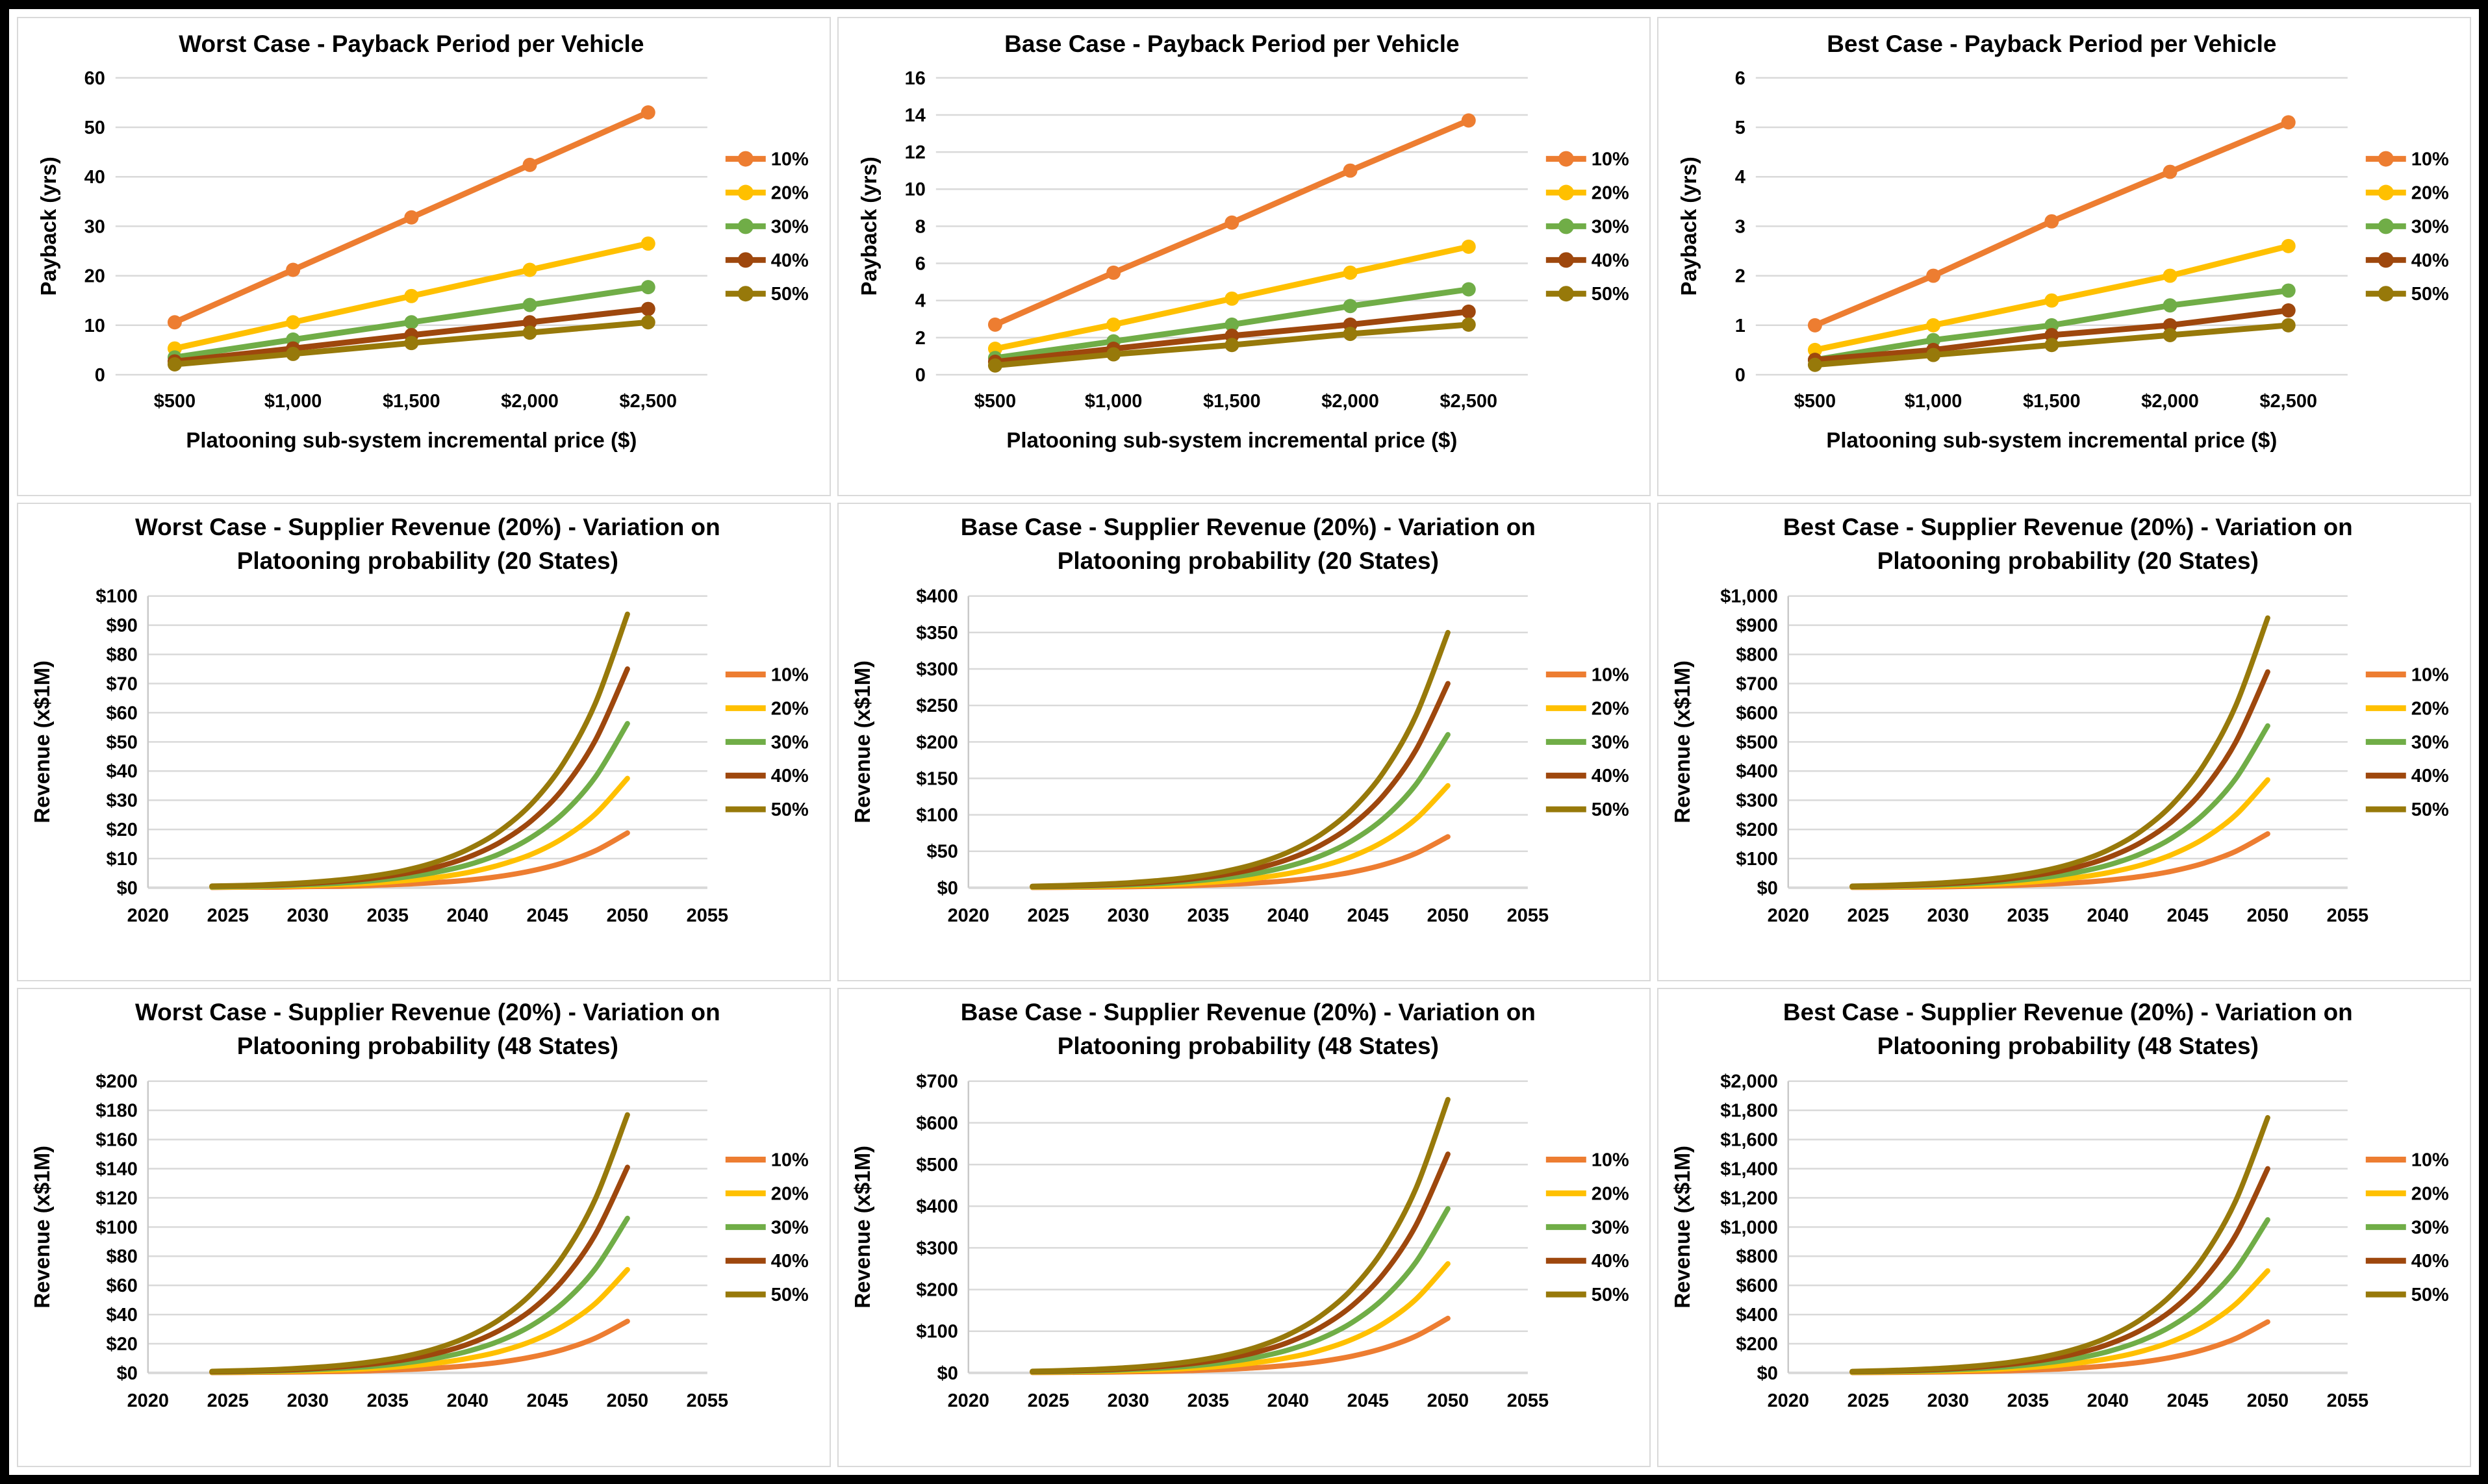 The image size is (2488, 1484). What do you see at coordinates (1048, 1401) in the screenshot?
I see `x-tick-label: 2025` at bounding box center [1048, 1401].